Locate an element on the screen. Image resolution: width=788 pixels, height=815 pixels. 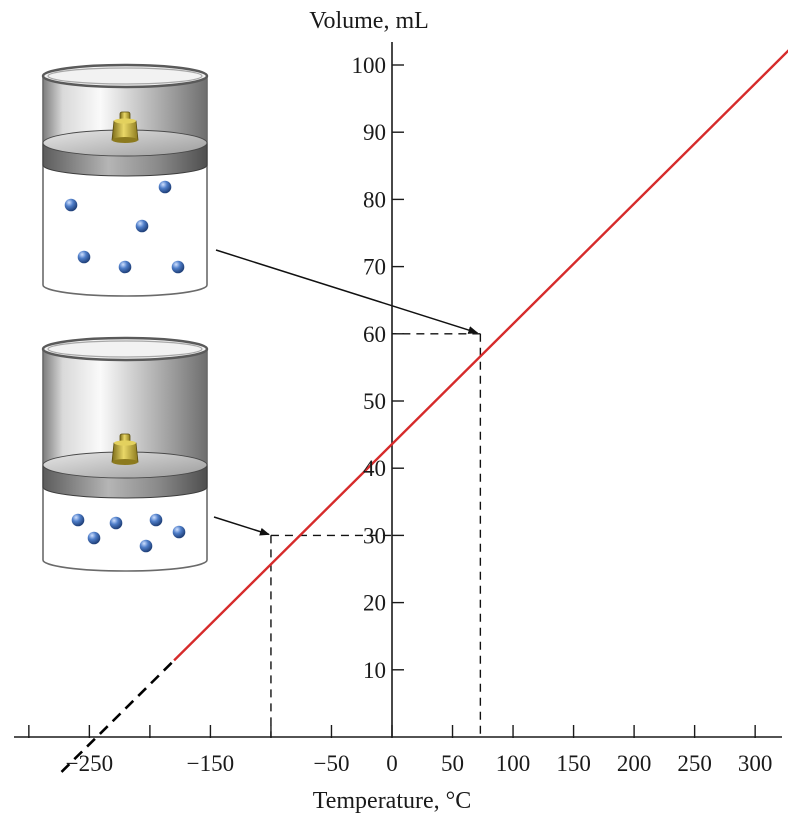
cylinder-large-volume is located at coordinates (125, 180).